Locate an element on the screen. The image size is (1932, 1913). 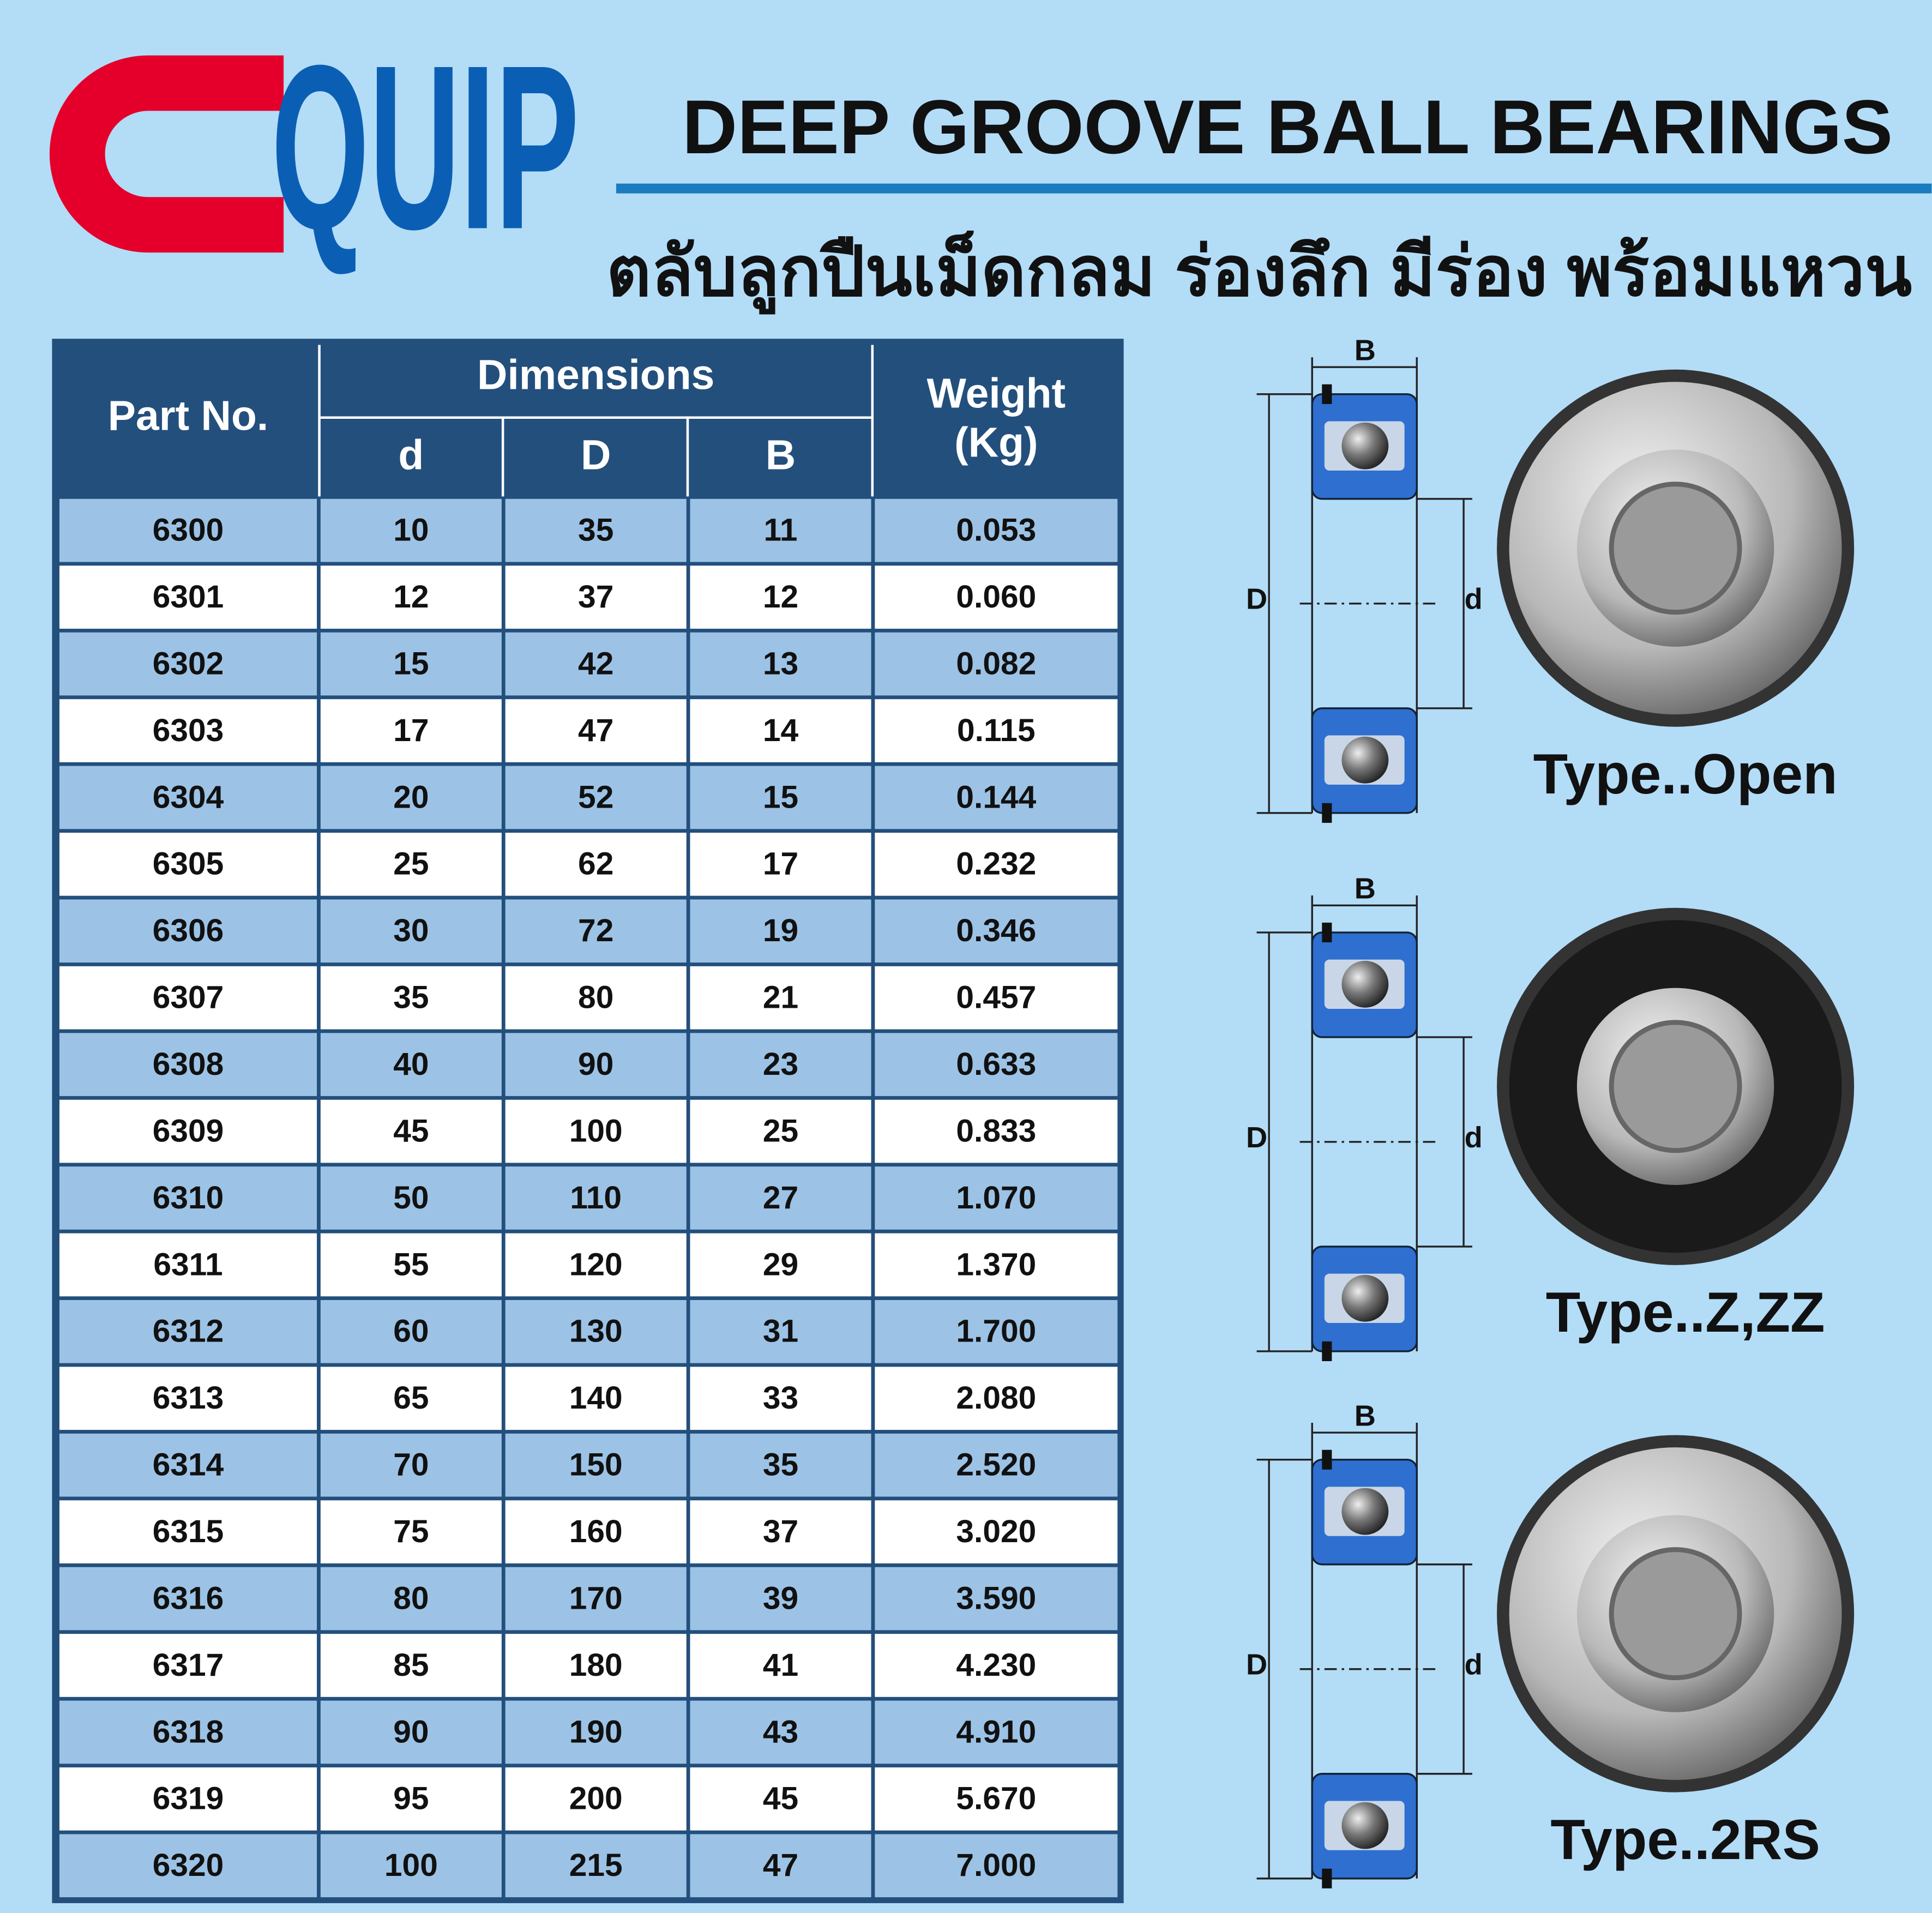
cell-text: 23 is located at coordinates (780, 1064).